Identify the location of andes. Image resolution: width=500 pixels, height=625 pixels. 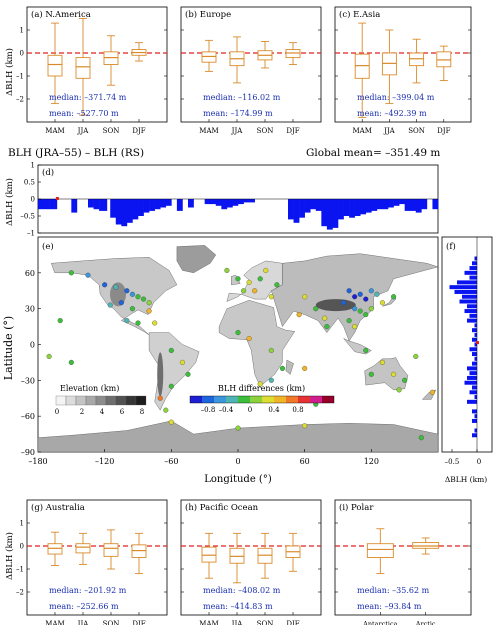
(160, 374).